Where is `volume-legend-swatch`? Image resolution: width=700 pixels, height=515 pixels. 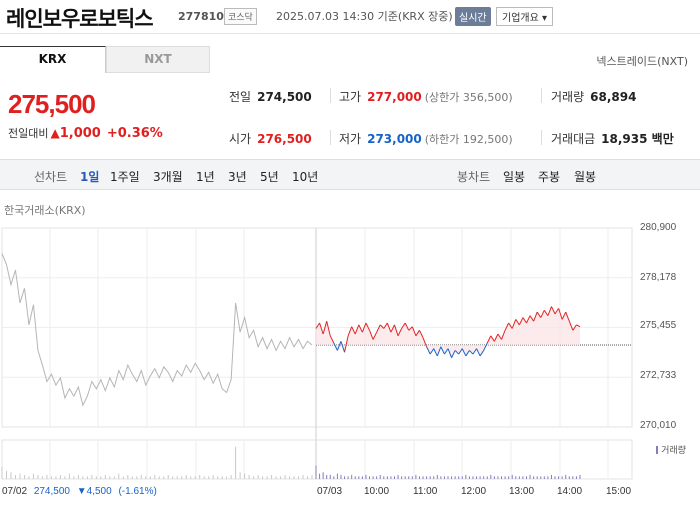
volume-legend-swatch is located at coordinates (657, 450).